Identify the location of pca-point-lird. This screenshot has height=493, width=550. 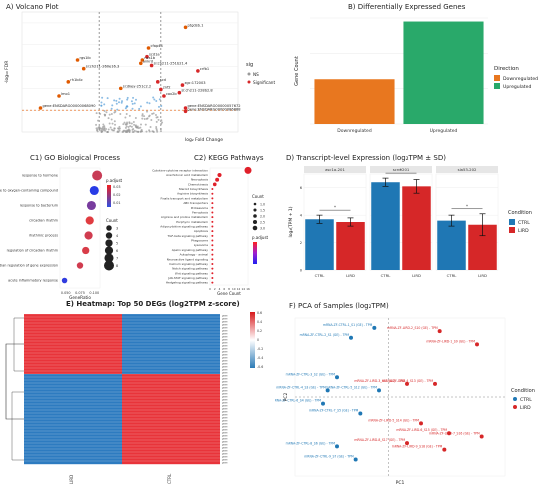
(439, 331).